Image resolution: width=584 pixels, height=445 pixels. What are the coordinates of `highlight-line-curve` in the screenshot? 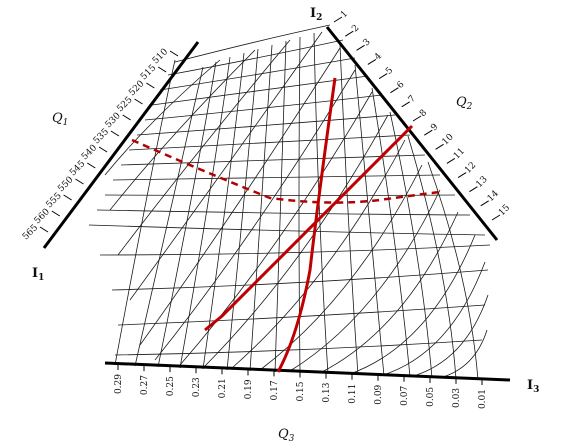 It's located at (306, 225).